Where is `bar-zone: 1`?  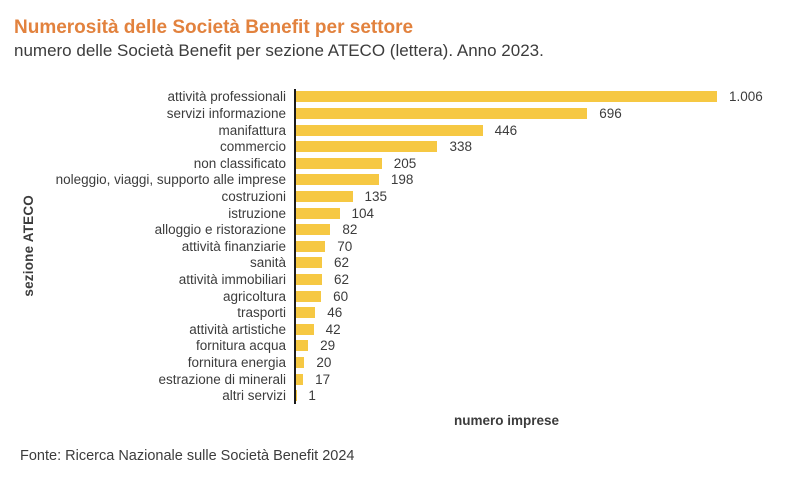 bar-zone: 1 is located at coordinates (547, 395).